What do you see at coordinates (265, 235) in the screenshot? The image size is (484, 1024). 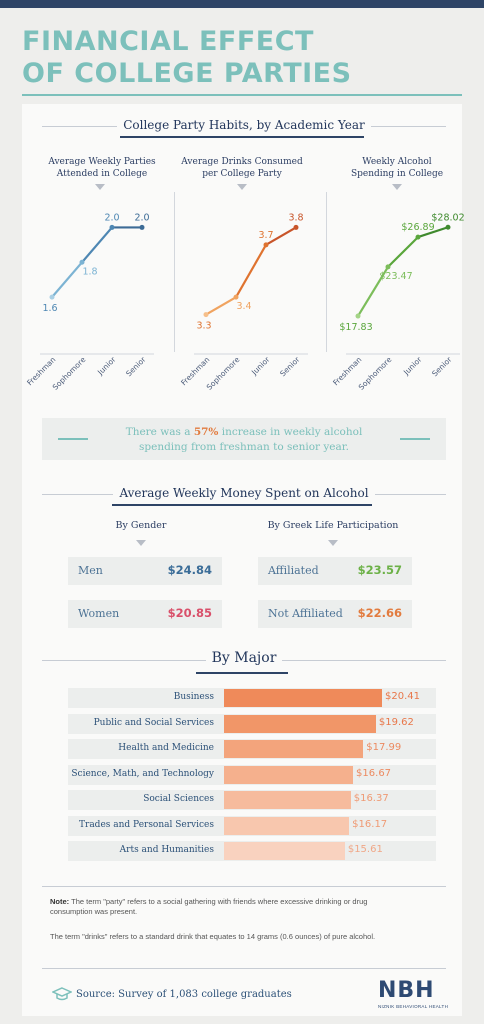 I see `chart2-data-label: 3.7` at bounding box center [265, 235].